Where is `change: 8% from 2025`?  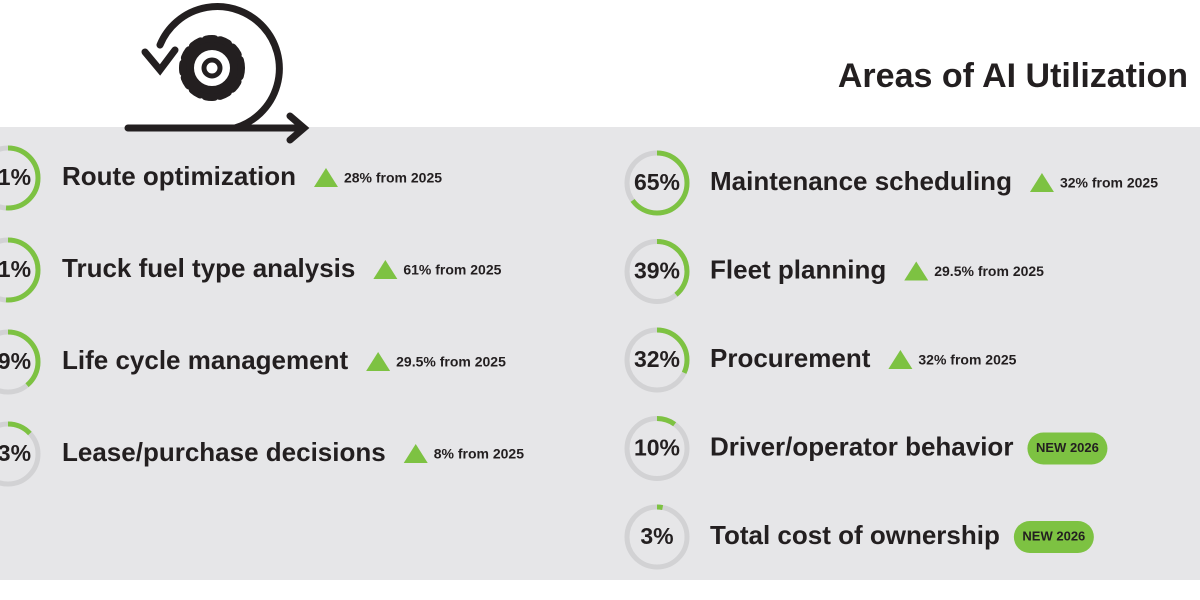 change: 8% from 2025 is located at coordinates (479, 454).